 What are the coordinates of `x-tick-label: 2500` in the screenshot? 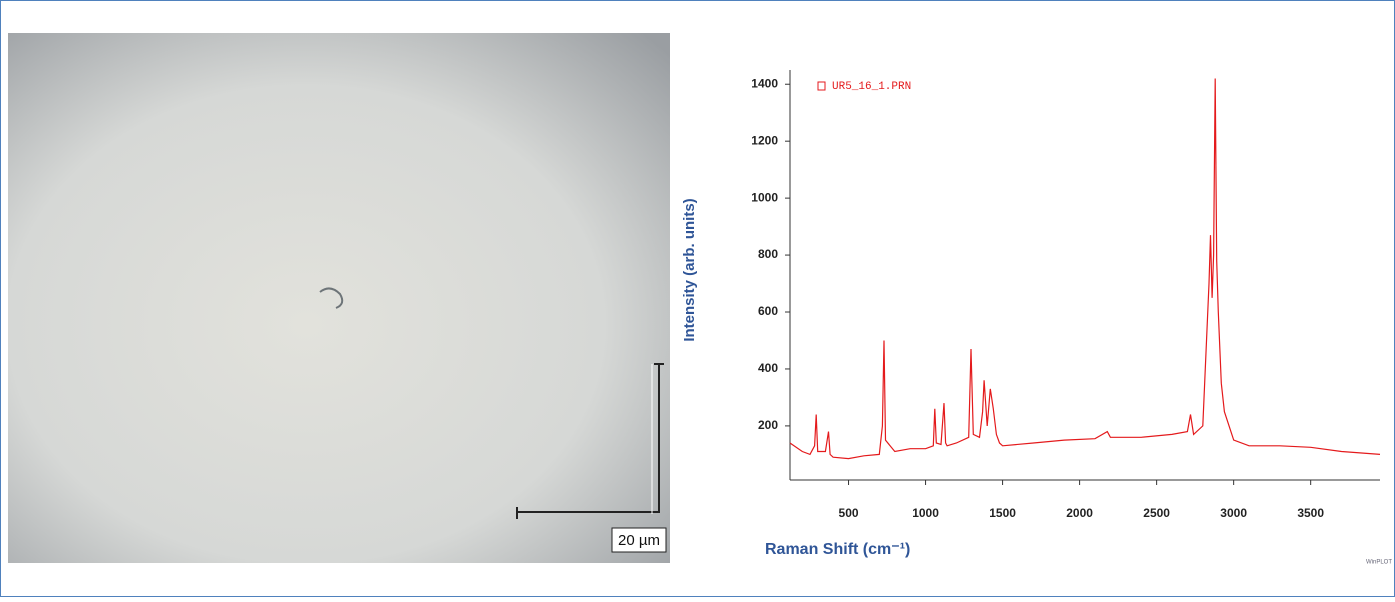 It's located at (1156, 513).